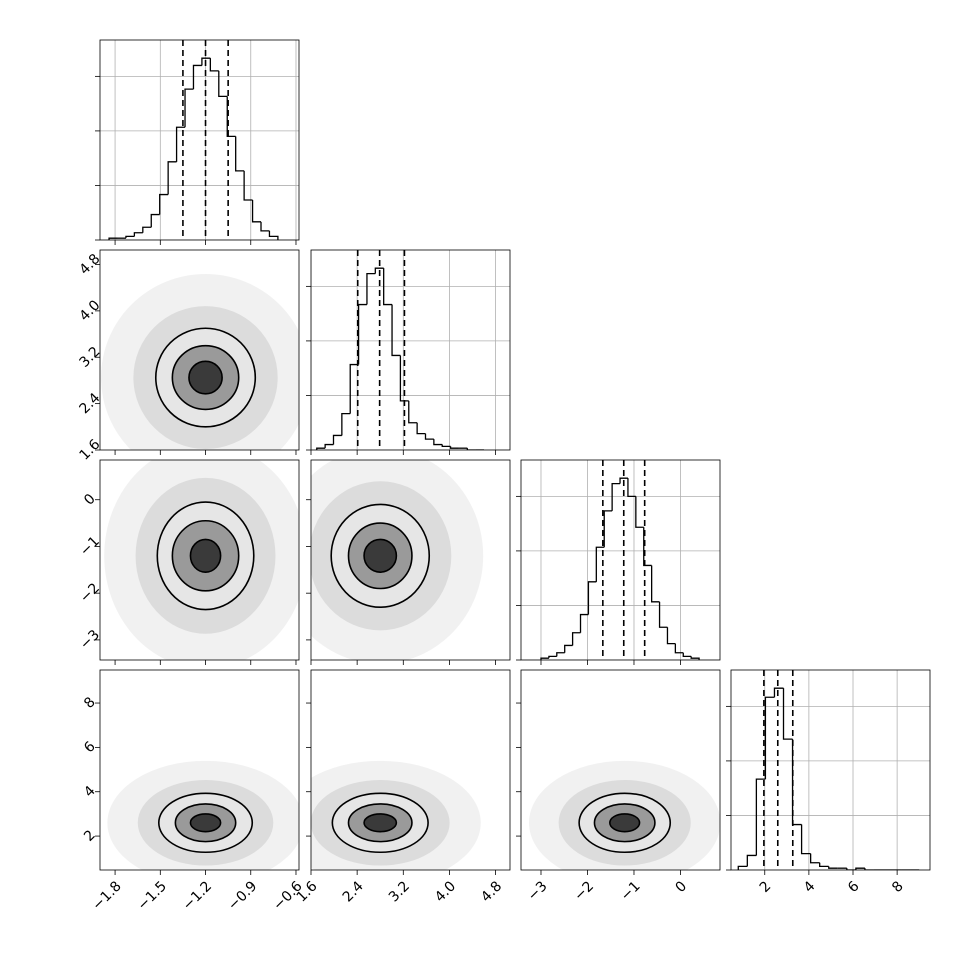 The height and width of the screenshot is (970, 970). What do you see at coordinates (810, 887) in the screenshot?
I see `x-tick-label: 4` at bounding box center [810, 887].